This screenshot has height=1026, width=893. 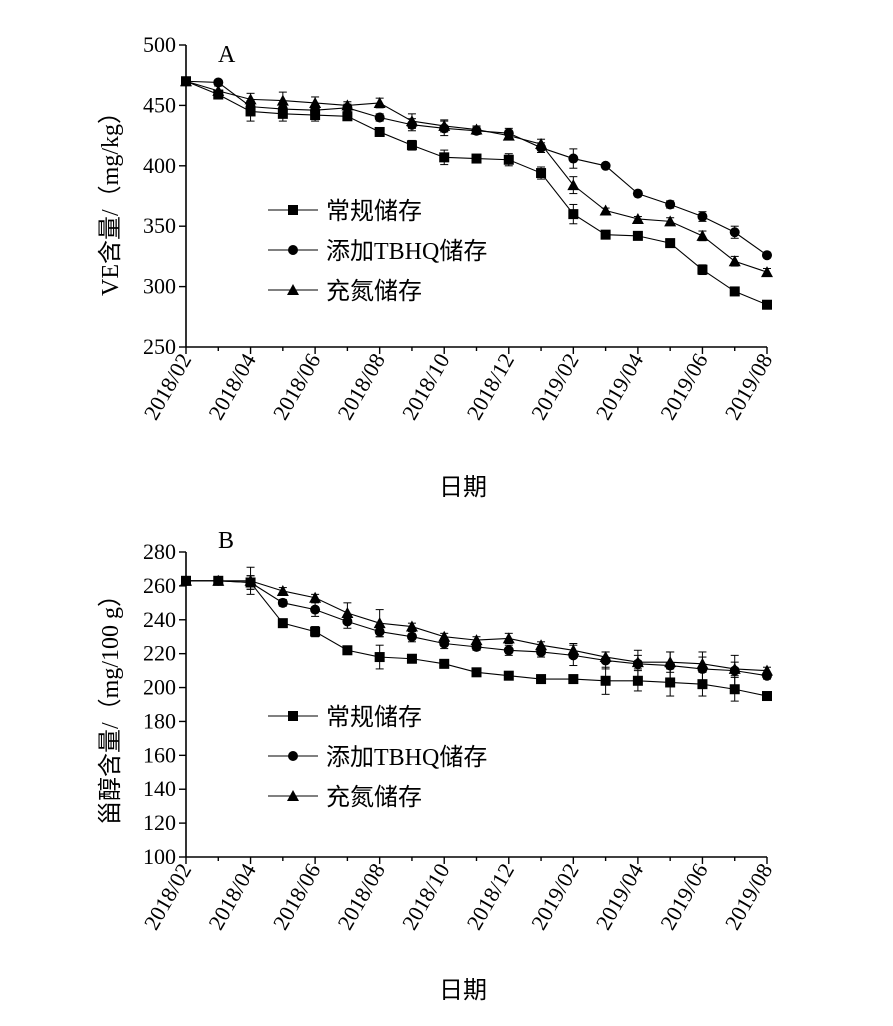 What do you see at coordinates (159, 619) in the screenshot?
I see `y-tick-label: 240` at bounding box center [159, 619].